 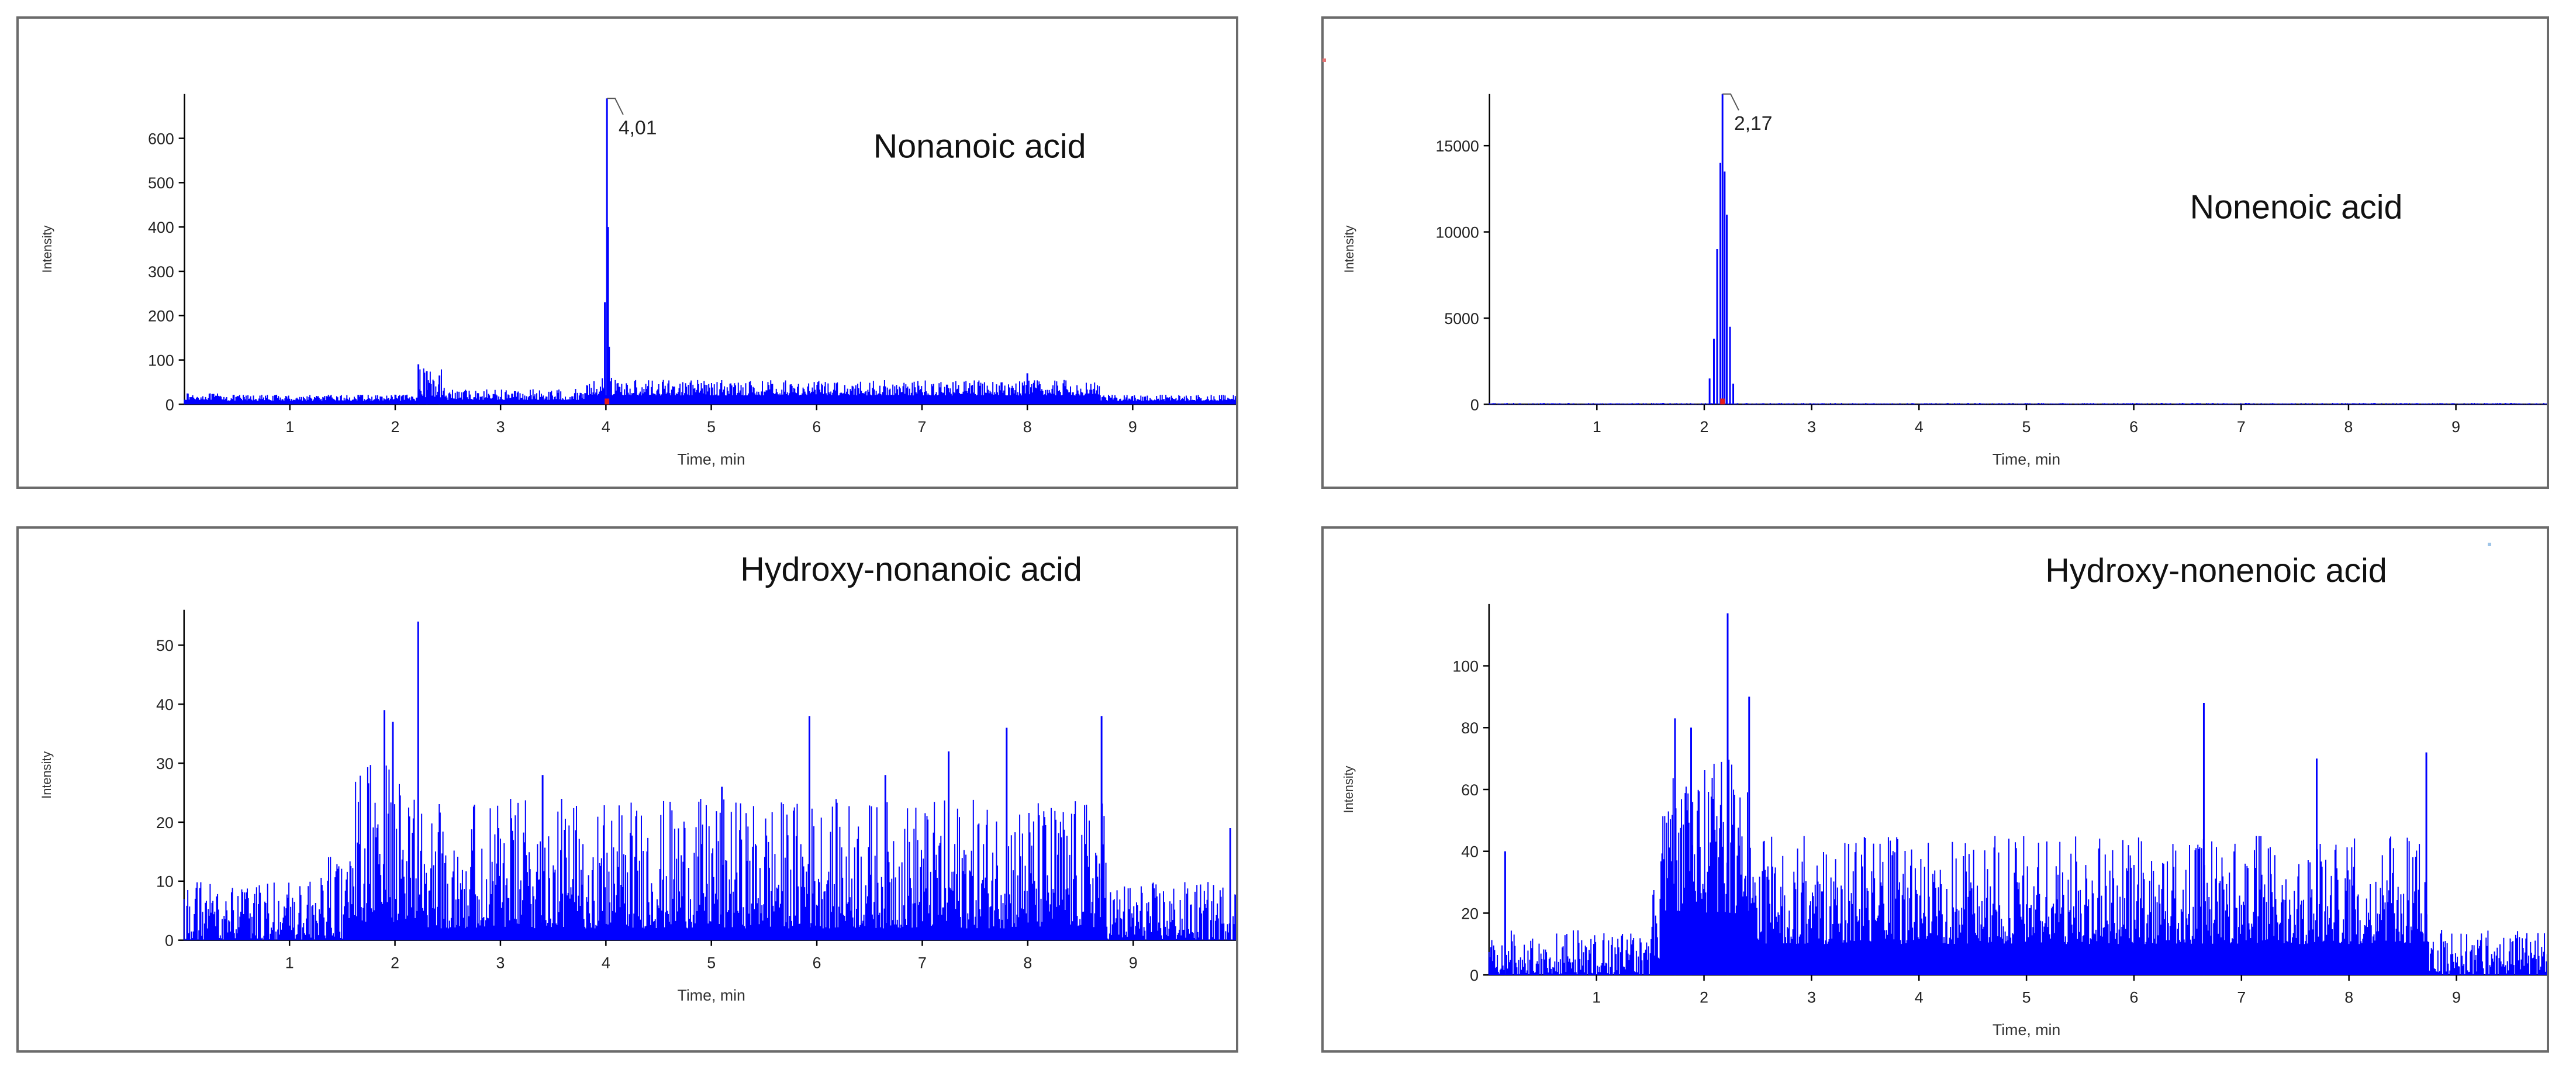 What do you see at coordinates (165, 645) in the screenshot?
I see `y-tick-label: 50` at bounding box center [165, 645].